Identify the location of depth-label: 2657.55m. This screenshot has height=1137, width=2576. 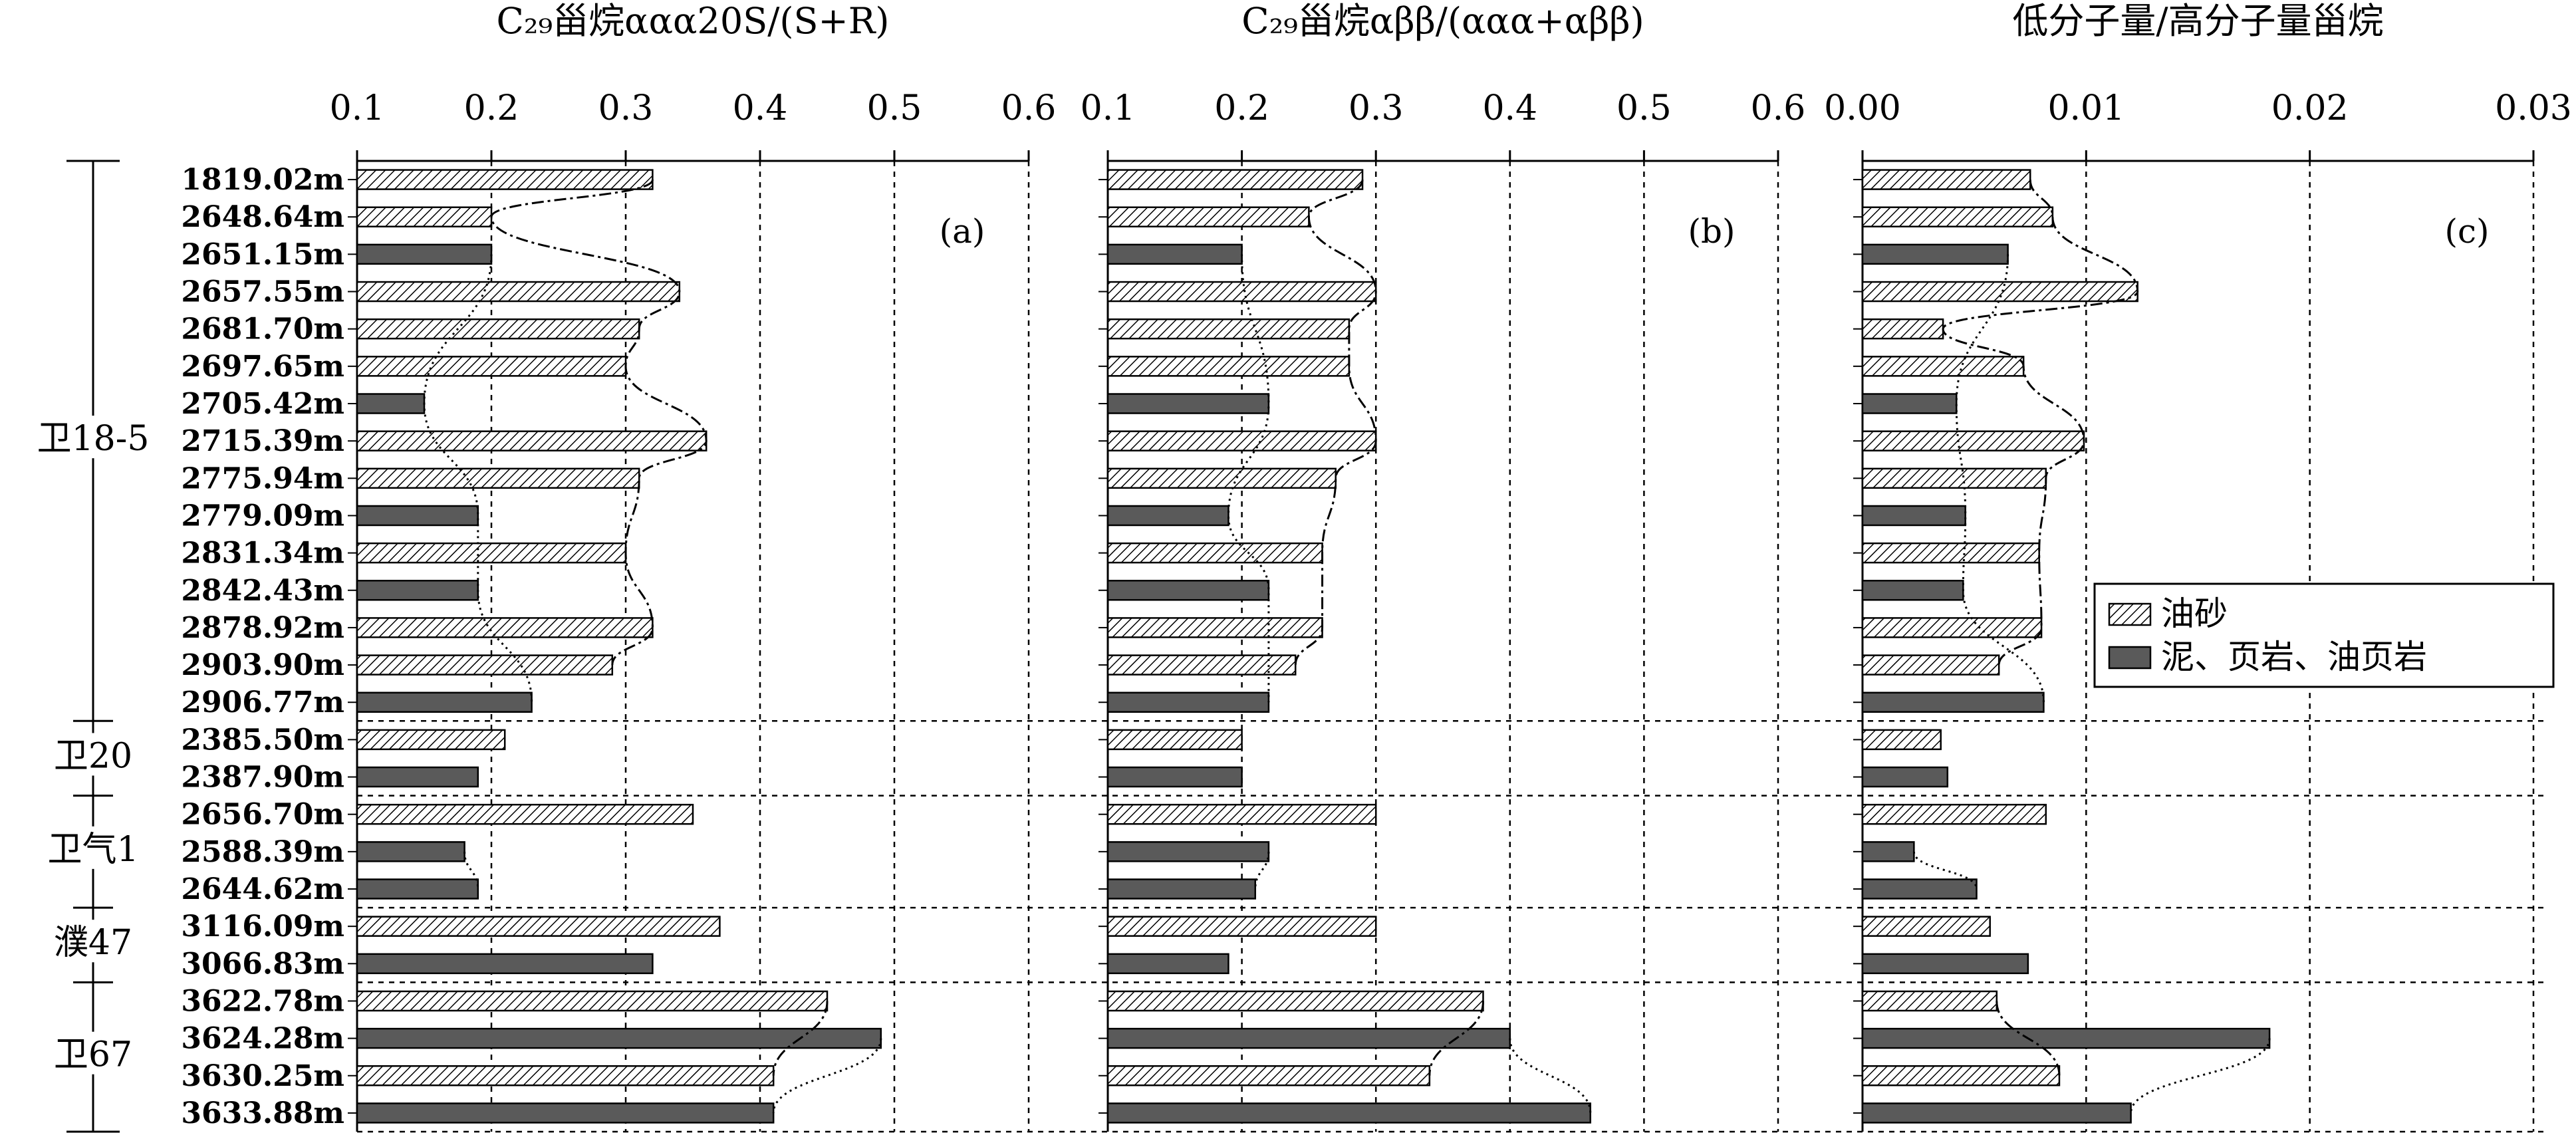
(262, 292).